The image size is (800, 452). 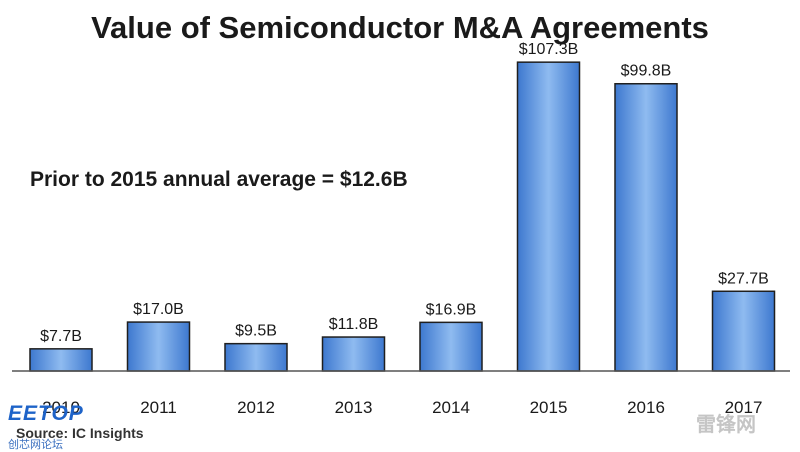 What do you see at coordinates (549, 407) in the screenshot?
I see `x-tick-label-2015: 2015` at bounding box center [549, 407].